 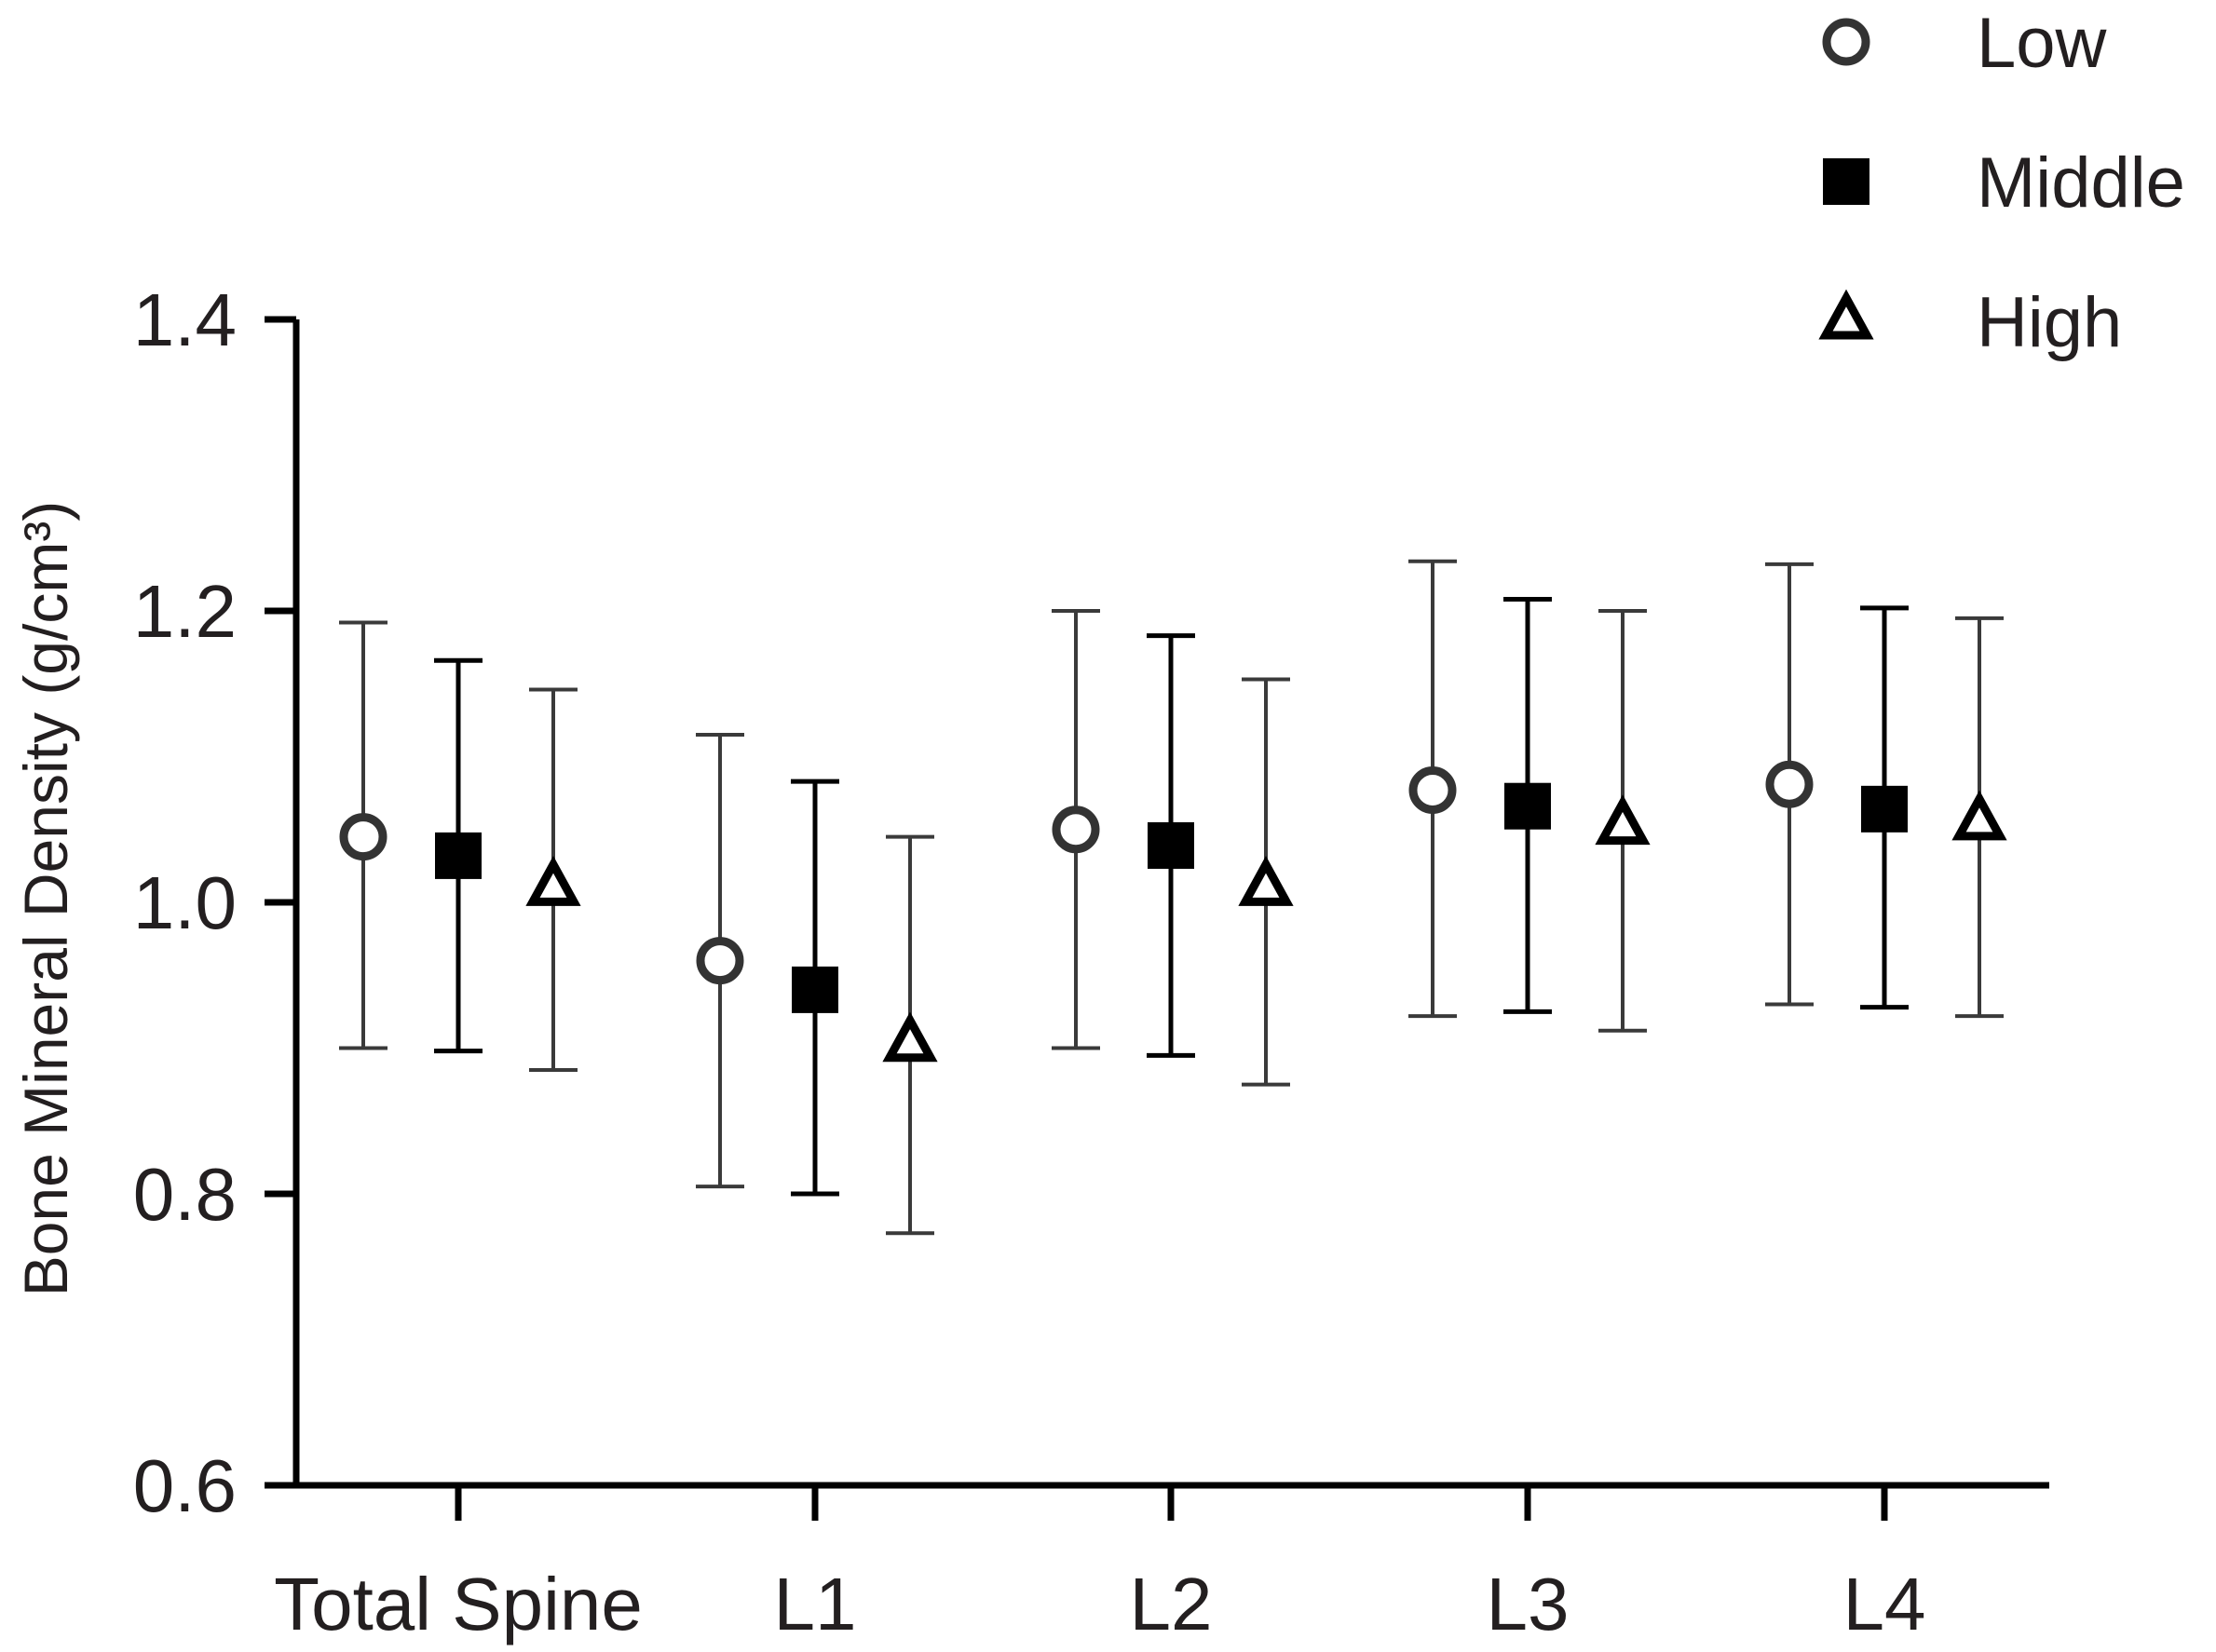 I want to click on legend: Low Middle High, so click(x=2001, y=183).